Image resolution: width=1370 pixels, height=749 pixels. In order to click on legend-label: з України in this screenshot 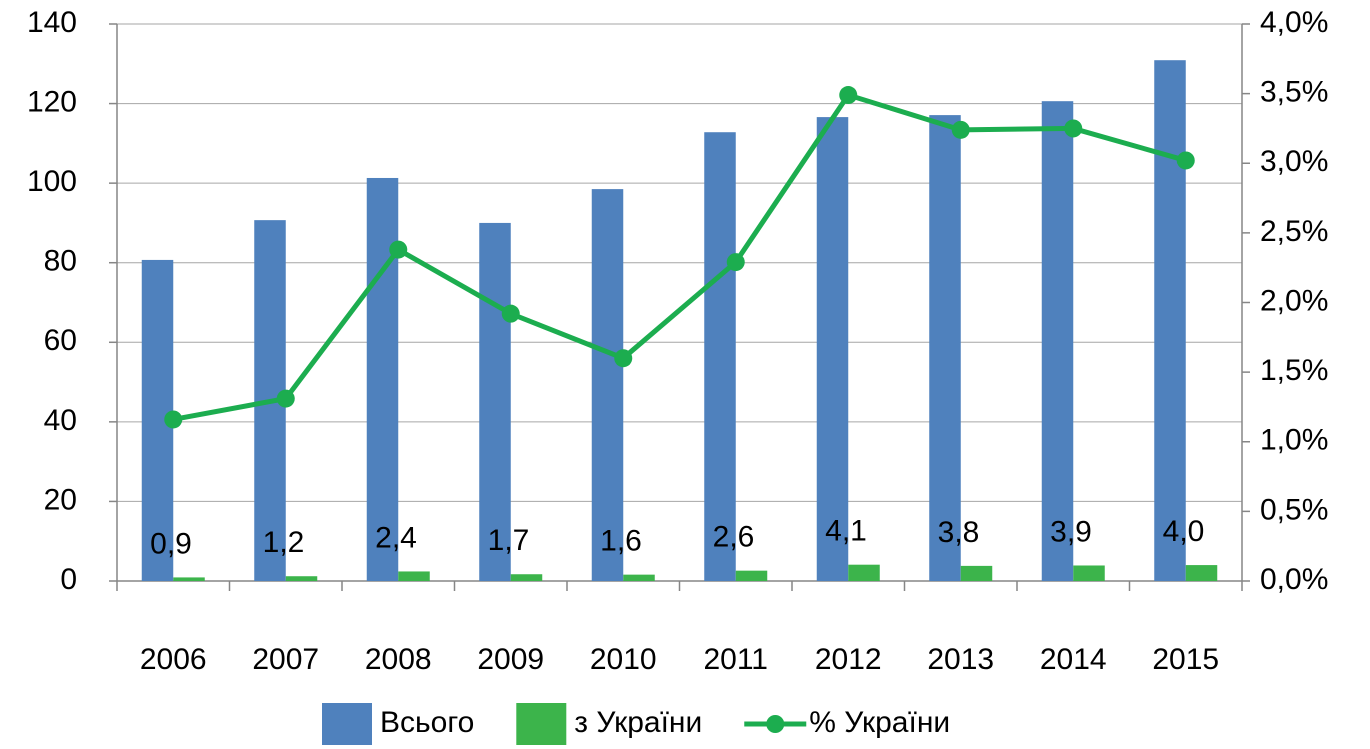, I will do `click(638, 722)`.